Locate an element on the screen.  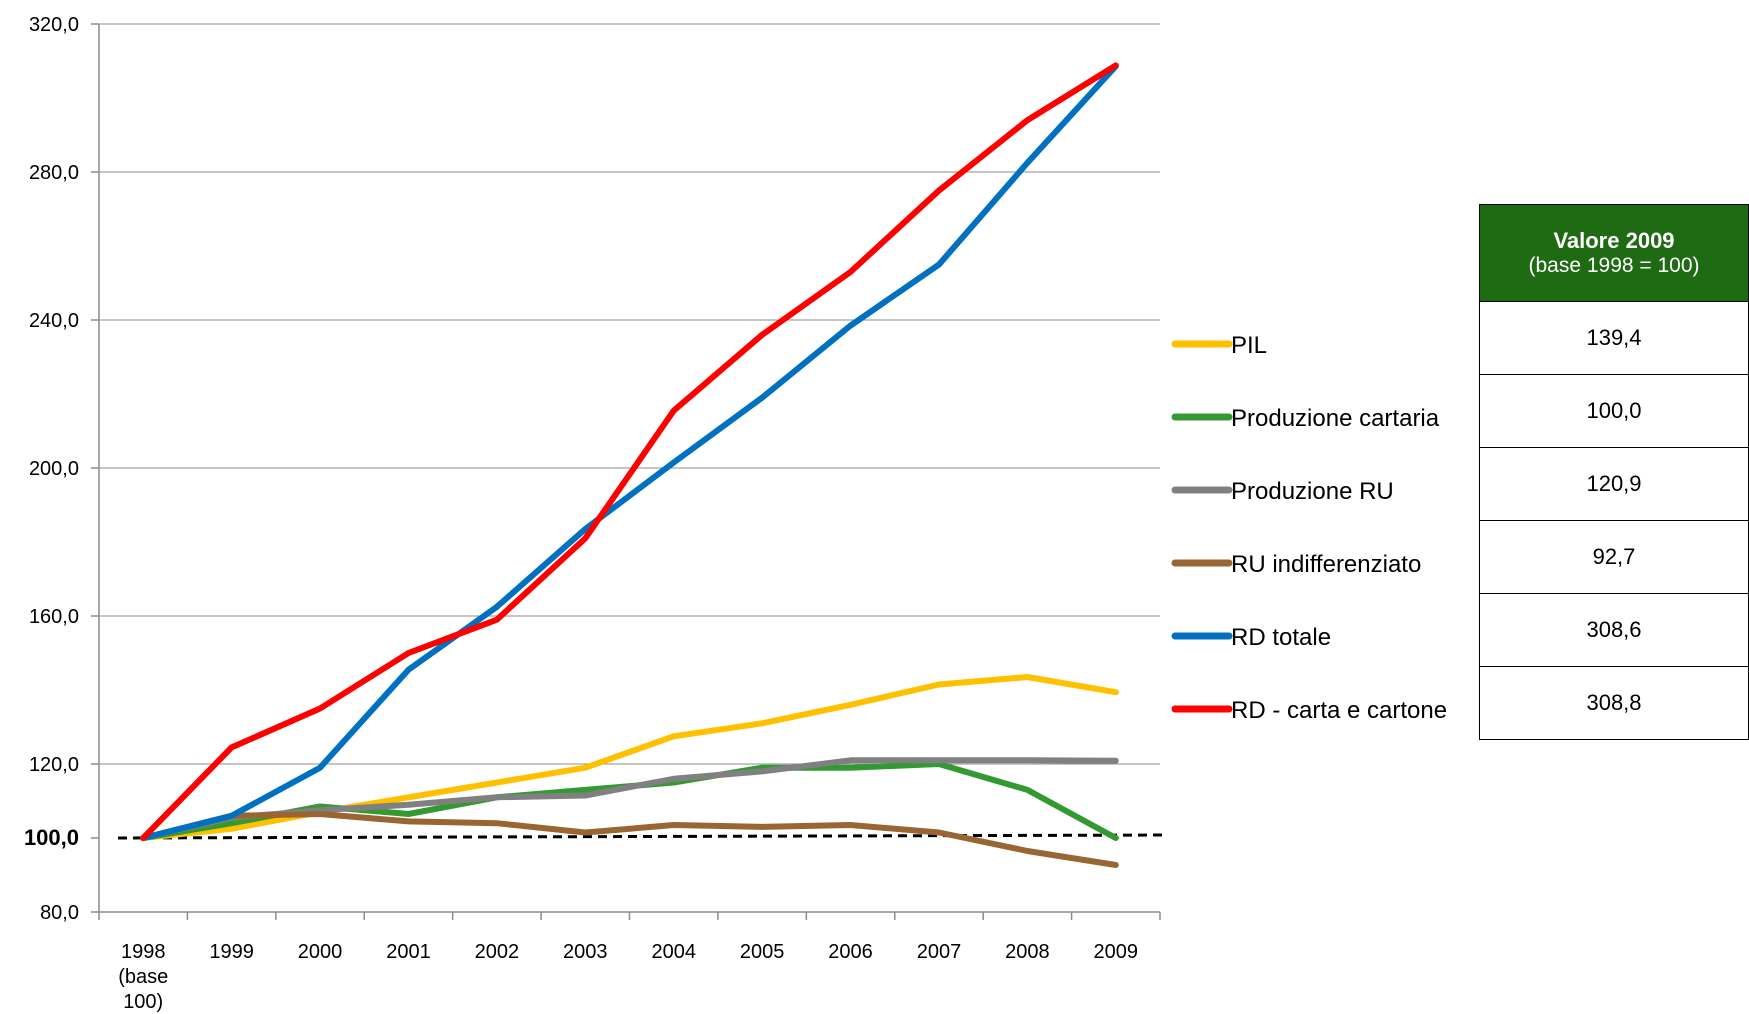
table-cell-ru-indifferenziato: 92,7 is located at coordinates (1614, 557).